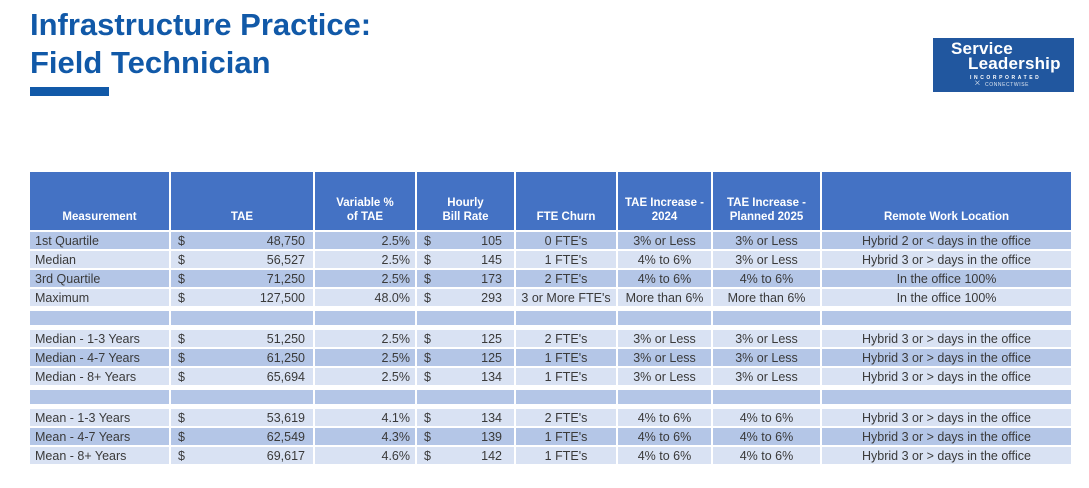 The image size is (1089, 488). I want to click on cell-remote-work-location: Hybrid 2 or < days in the office, so click(947, 241).